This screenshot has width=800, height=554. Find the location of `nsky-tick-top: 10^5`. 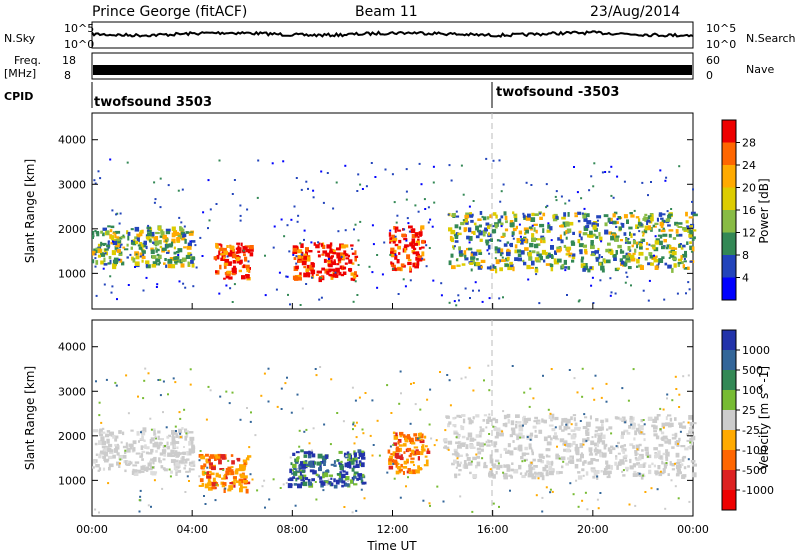

nsky-tick-top: 10^5 is located at coordinates (79, 28).